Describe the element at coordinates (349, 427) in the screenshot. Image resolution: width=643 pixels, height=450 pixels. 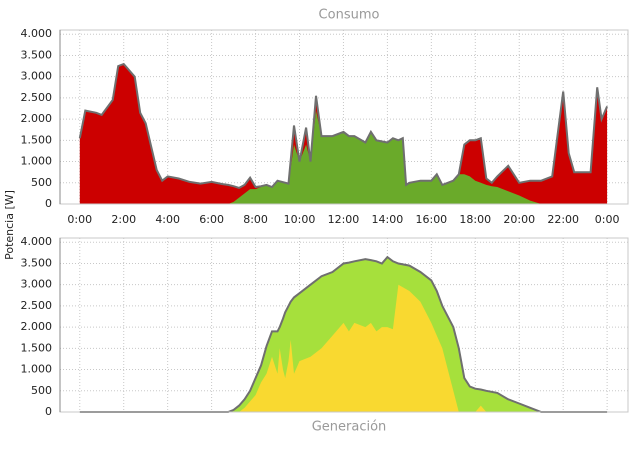
I see `chart-title: Generación` at that location.